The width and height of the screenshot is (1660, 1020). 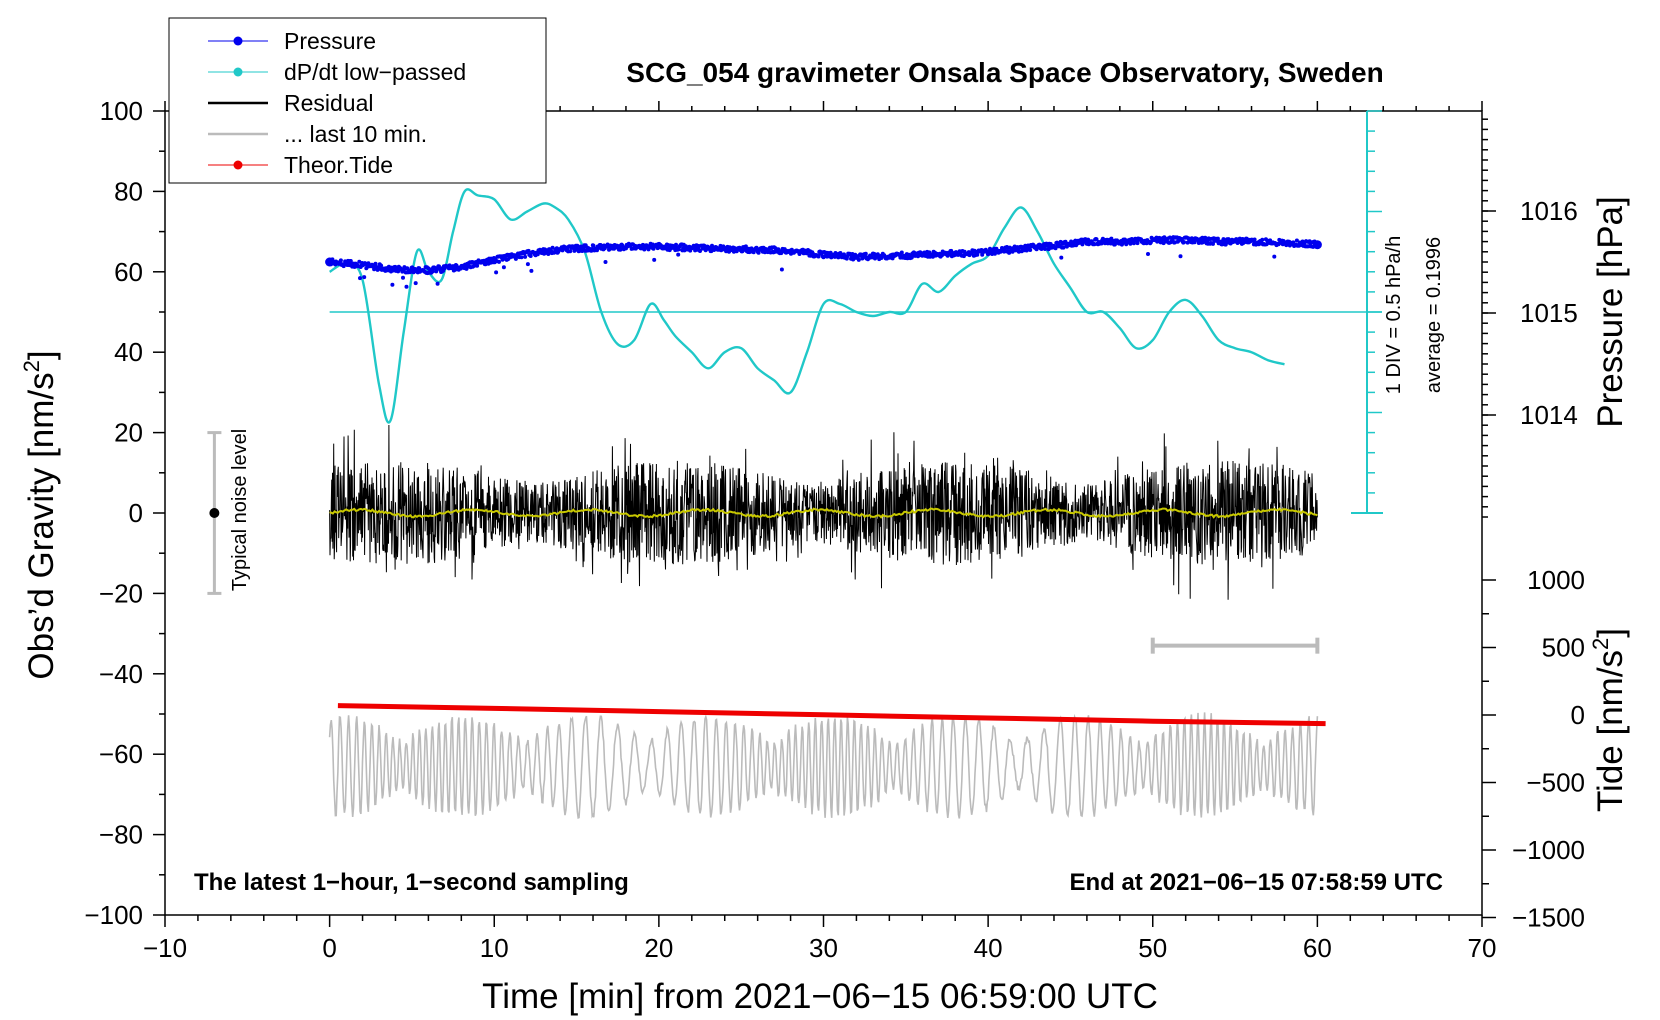 I want to click on x-tick-label: 70, so click(x=1482, y=948).